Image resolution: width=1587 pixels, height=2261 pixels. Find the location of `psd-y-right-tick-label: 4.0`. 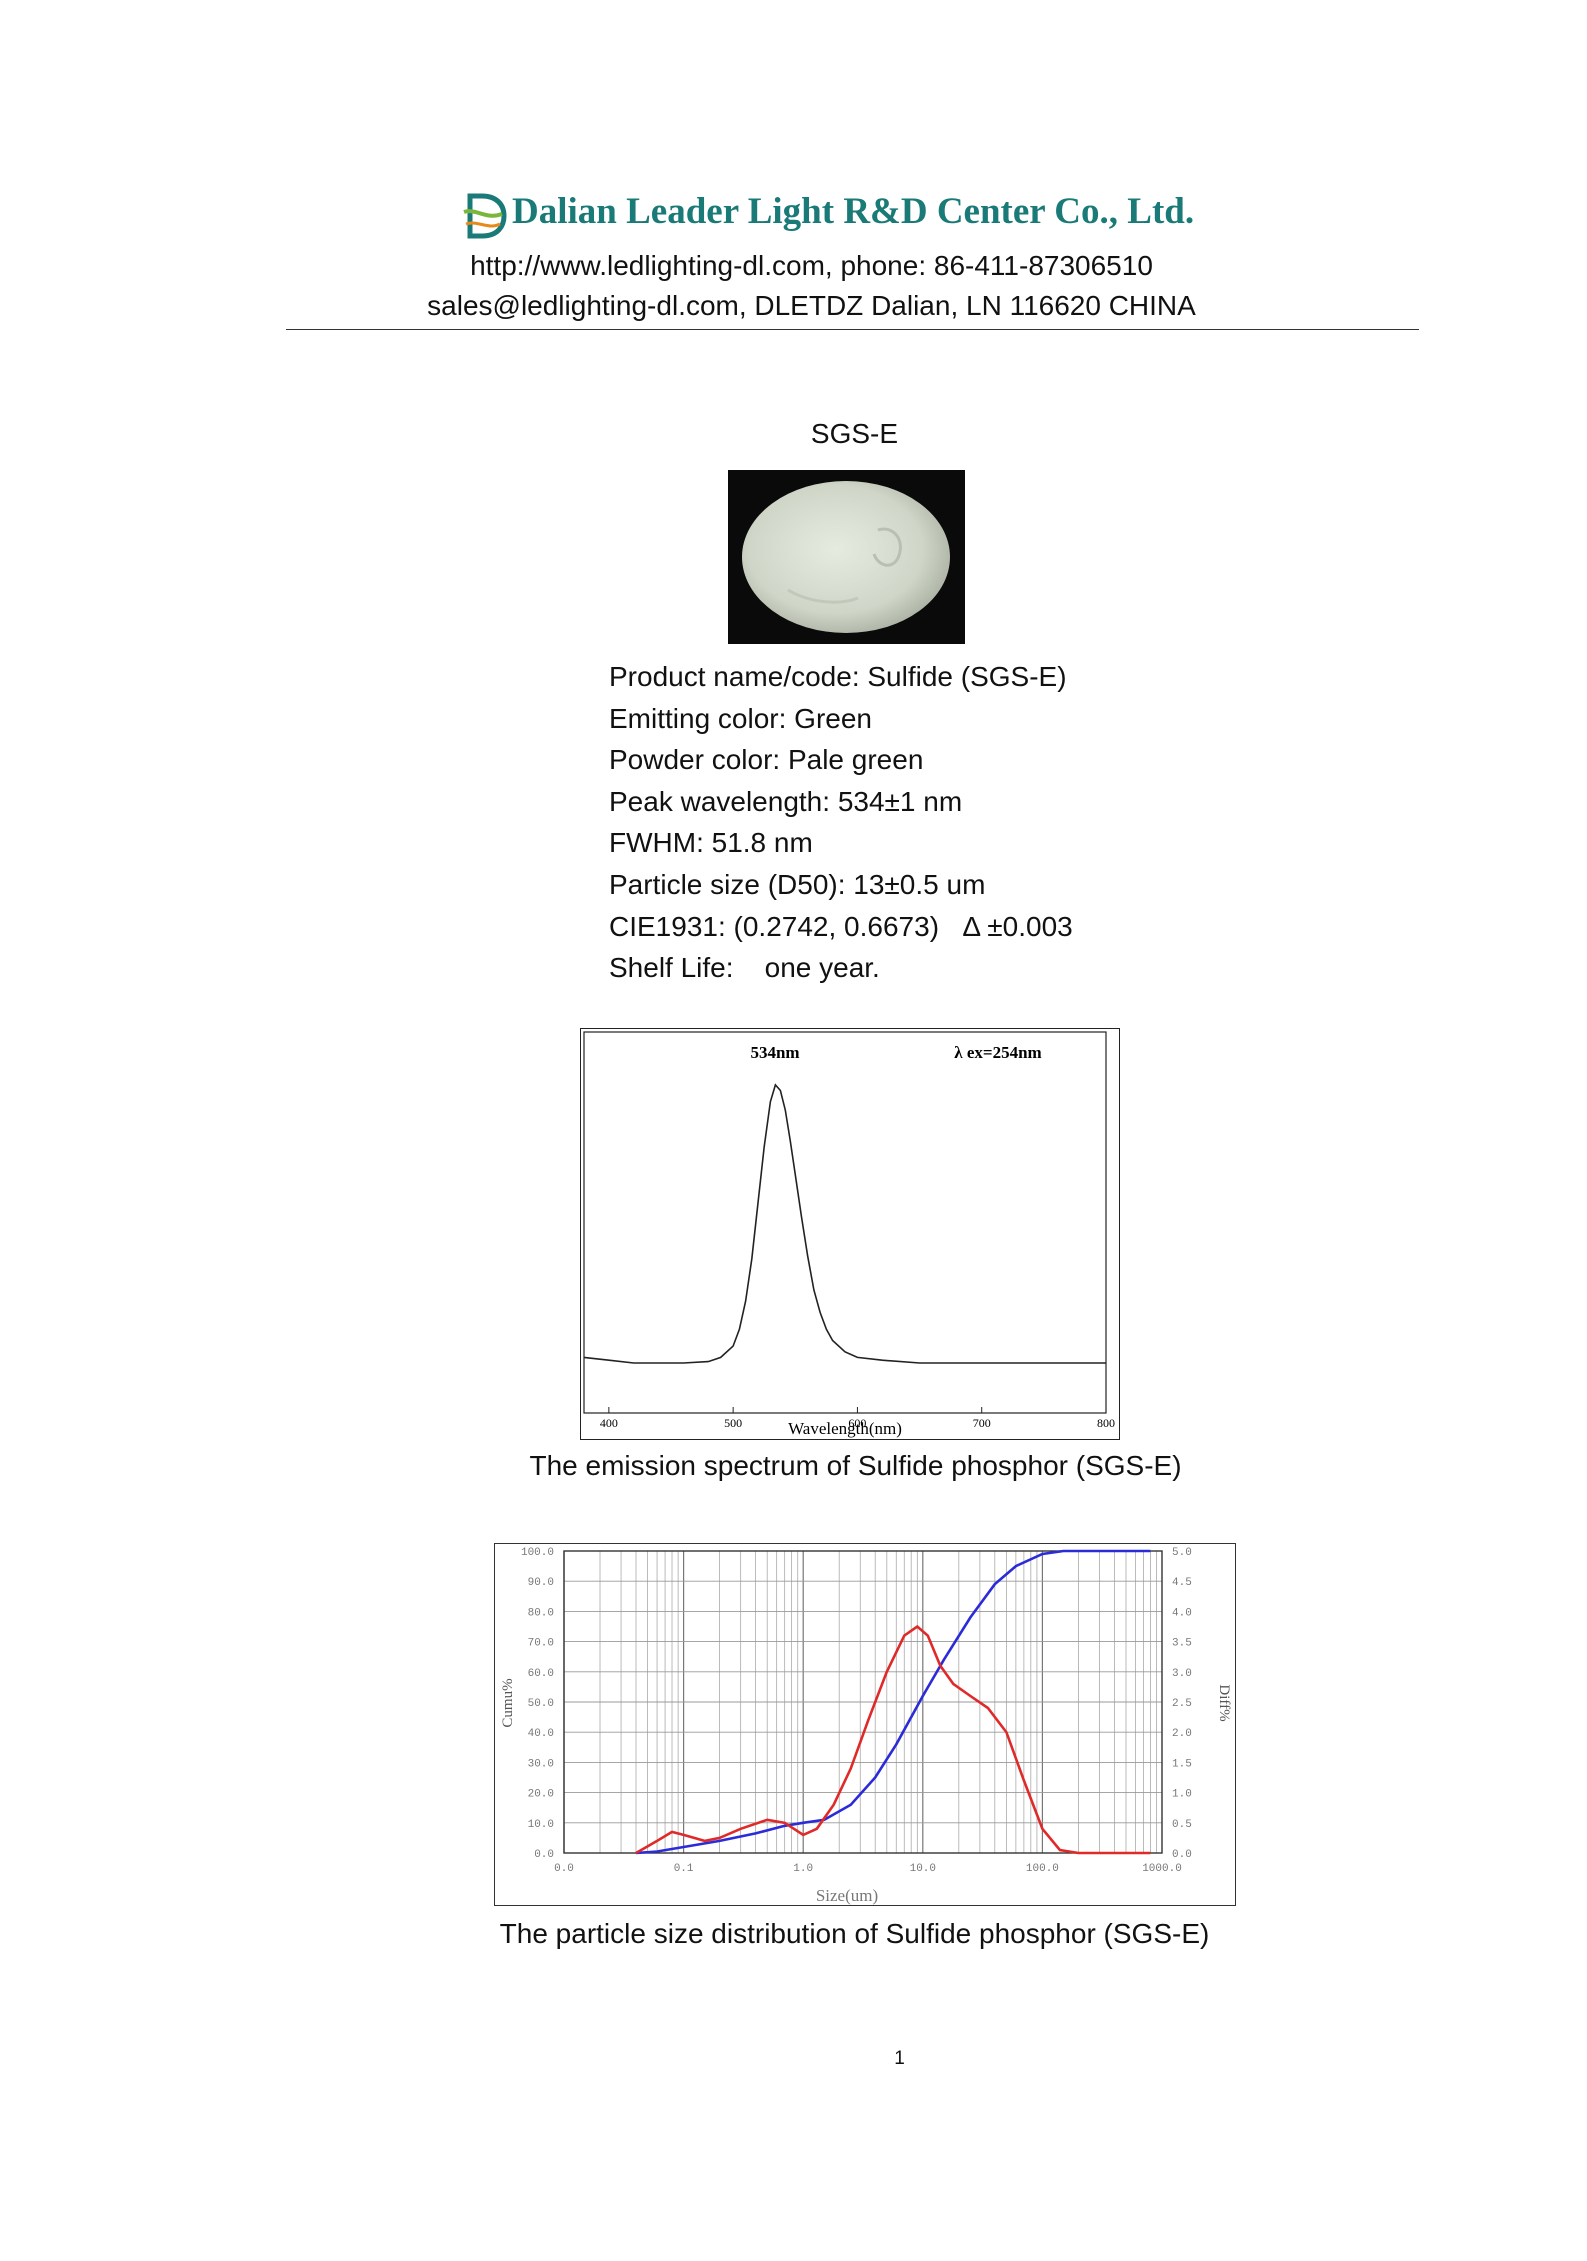

psd-y-right-tick-label: 4.0 is located at coordinates (1182, 1613).